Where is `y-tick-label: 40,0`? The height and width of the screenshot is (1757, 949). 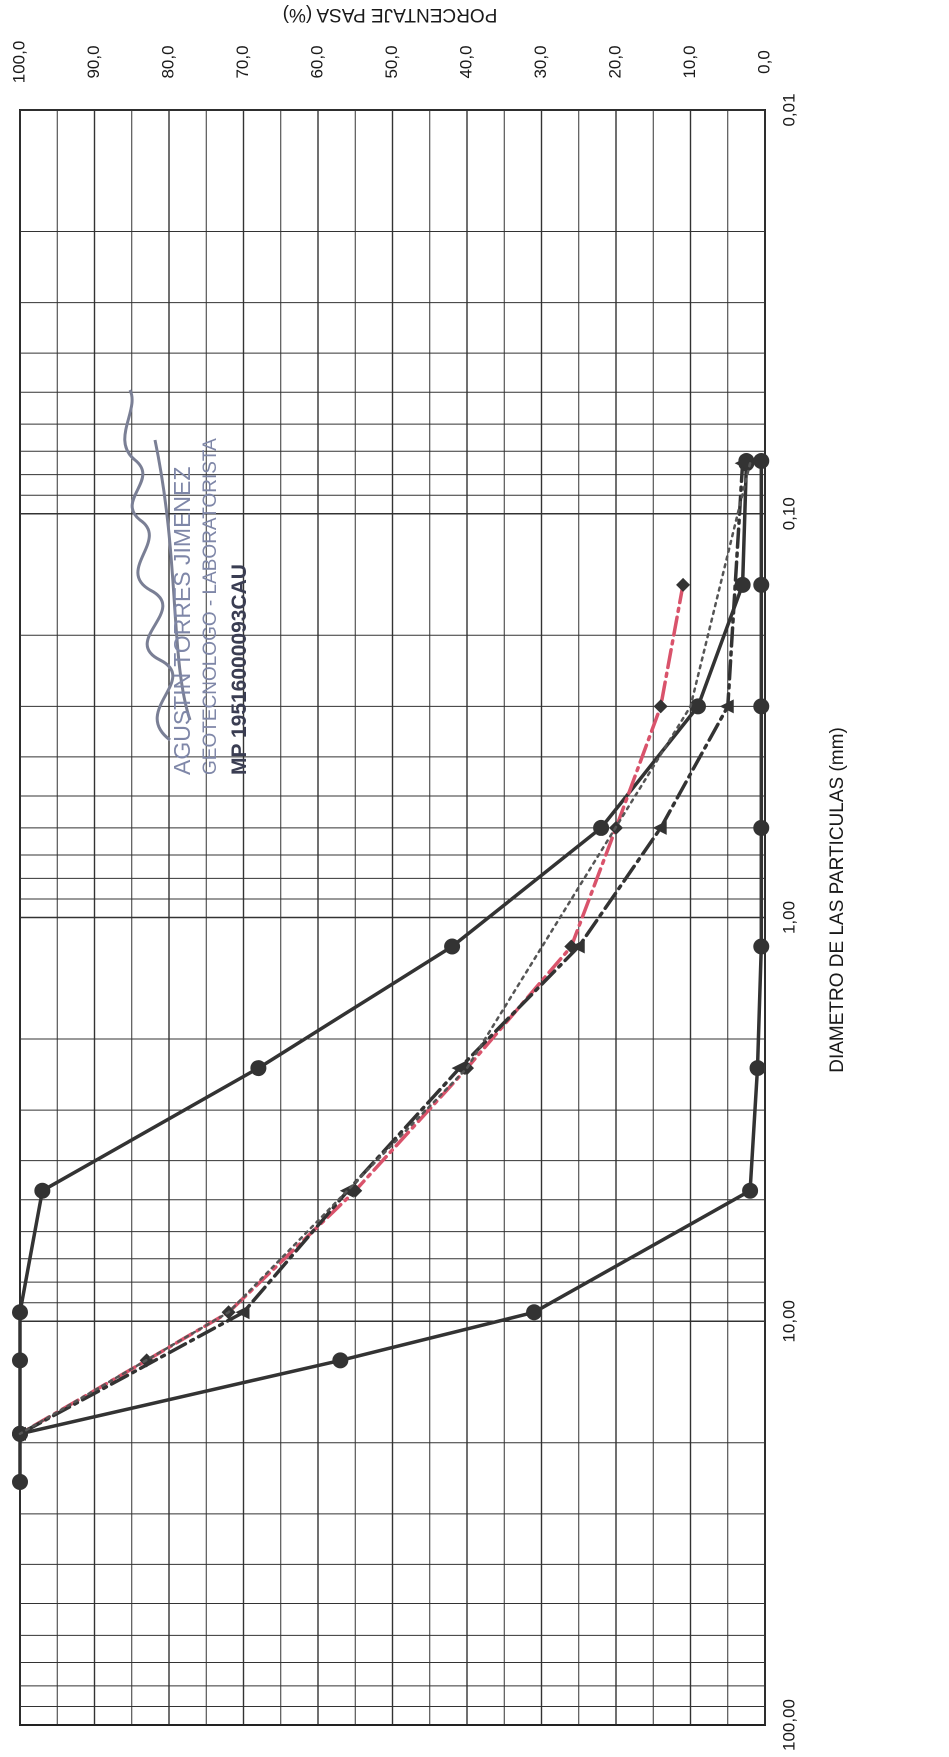
y-tick-label: 40,0 is located at coordinates (465, 61).